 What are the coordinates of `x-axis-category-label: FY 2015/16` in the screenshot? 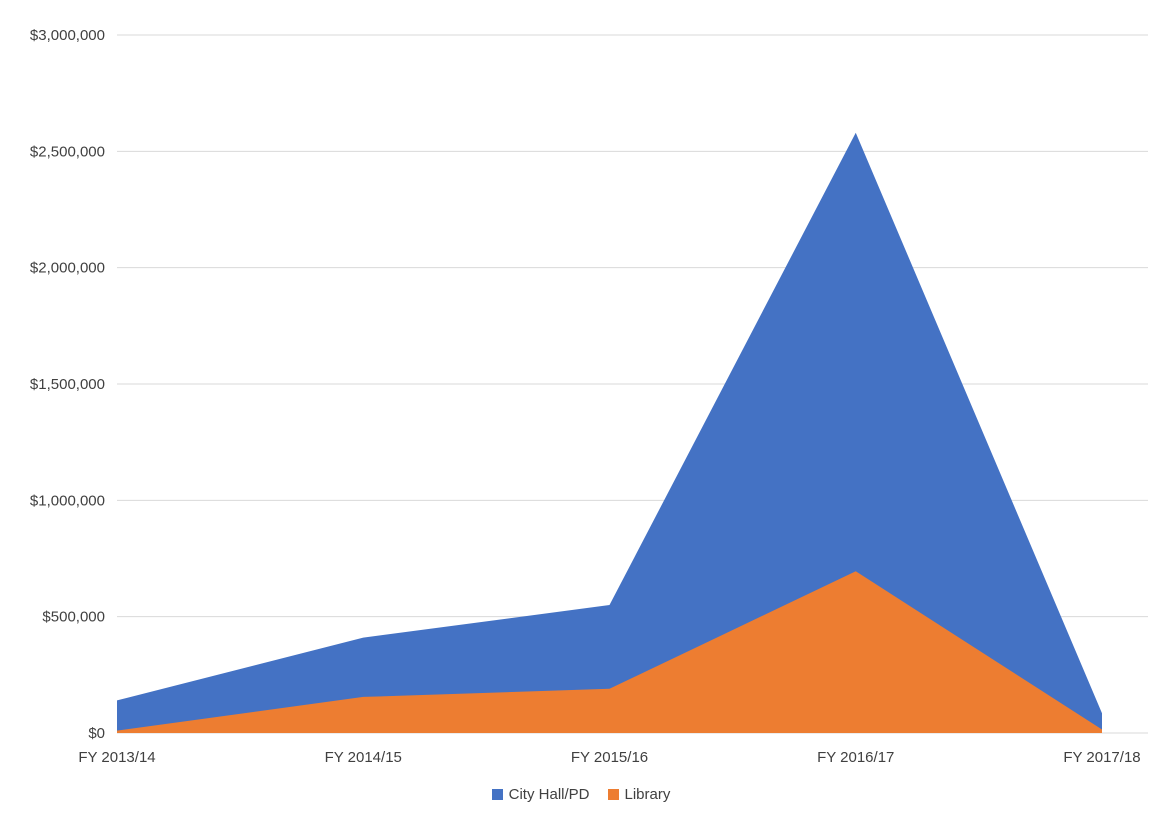 It's located at (609, 757).